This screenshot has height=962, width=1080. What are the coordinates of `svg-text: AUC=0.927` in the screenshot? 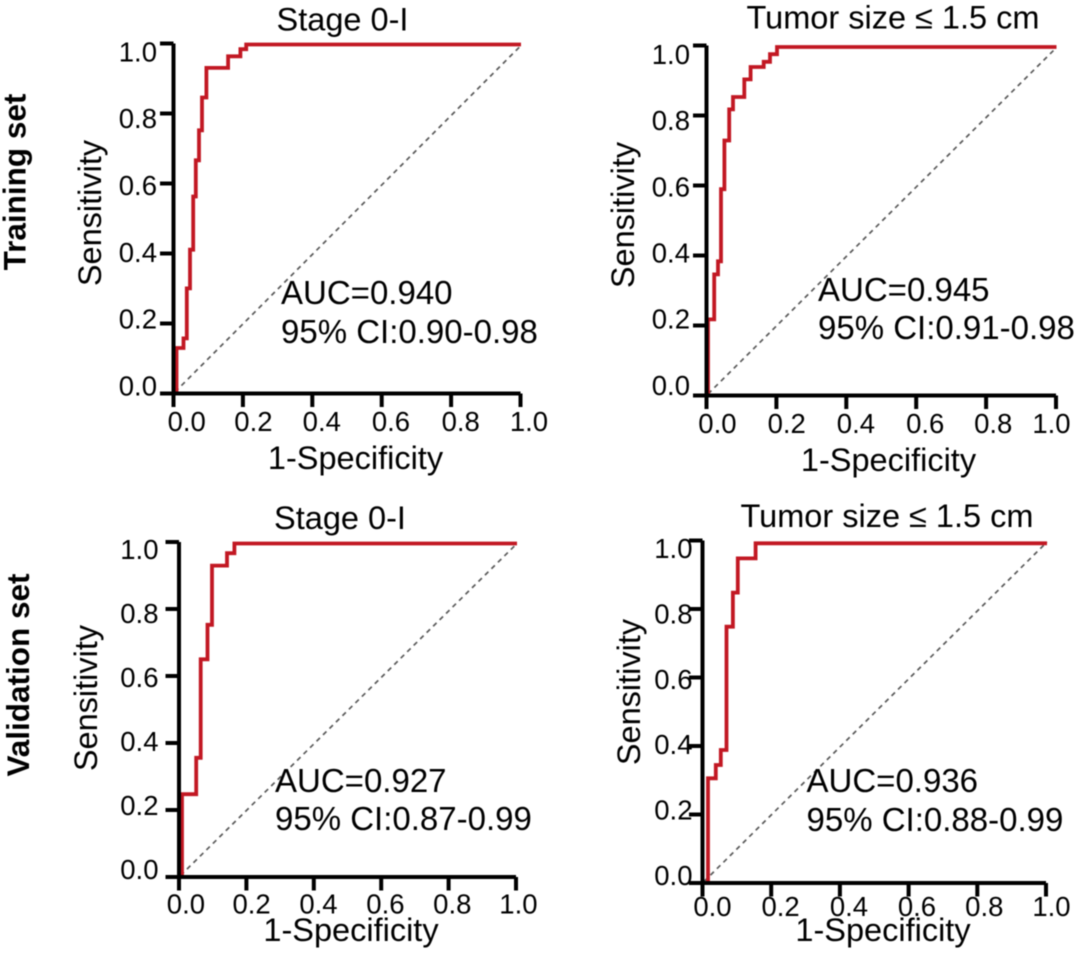 It's located at (361, 780).